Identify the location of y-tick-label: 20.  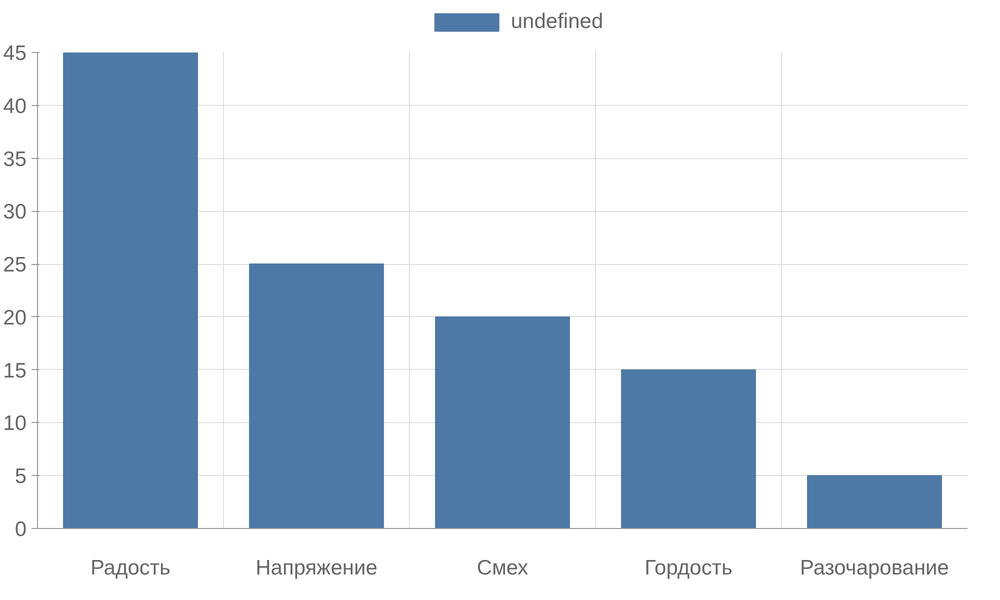
(14, 318).